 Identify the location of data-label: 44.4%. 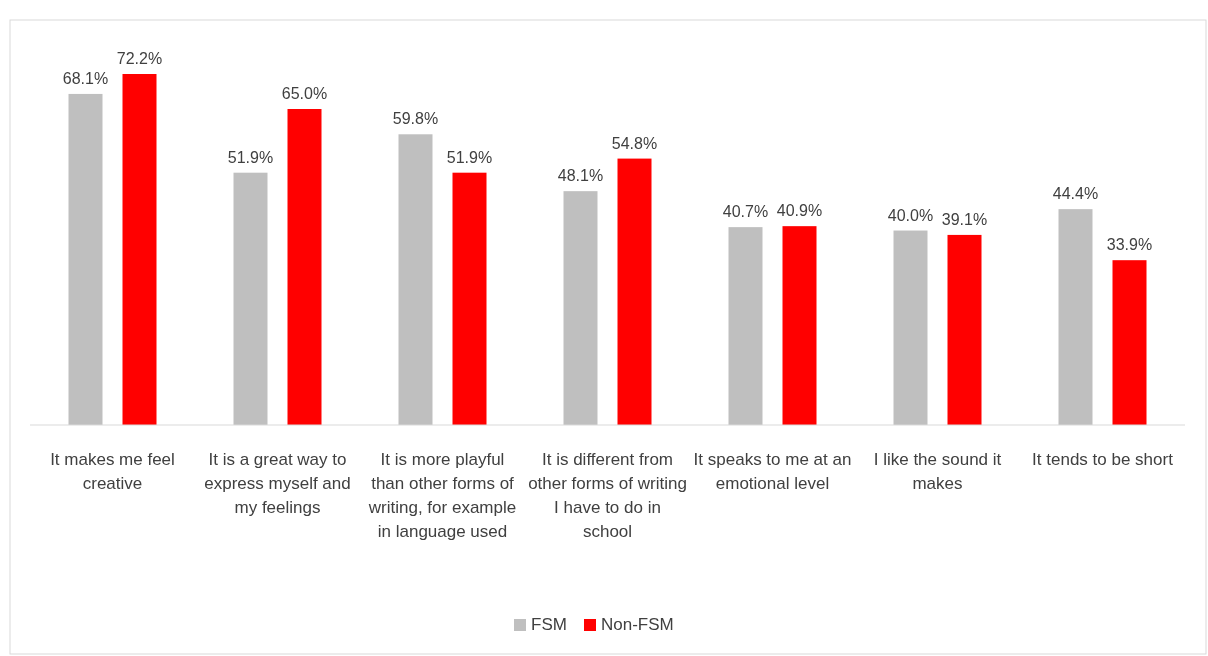
(1075, 194).